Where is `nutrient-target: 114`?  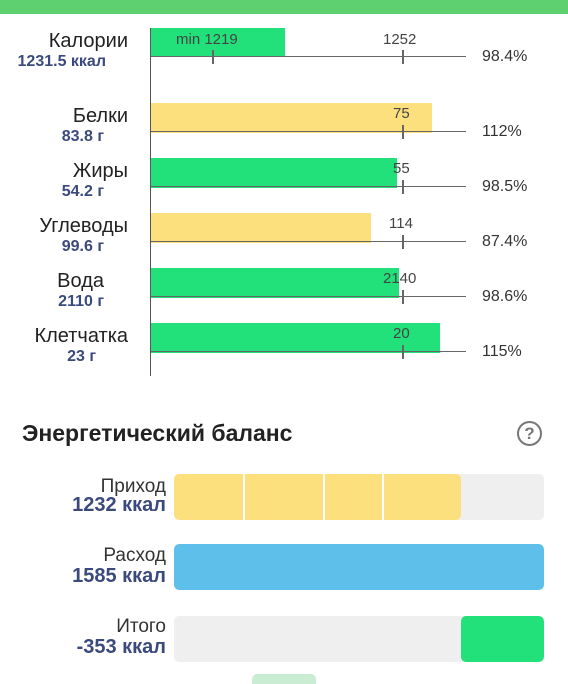 nutrient-target: 114 is located at coordinates (401, 223).